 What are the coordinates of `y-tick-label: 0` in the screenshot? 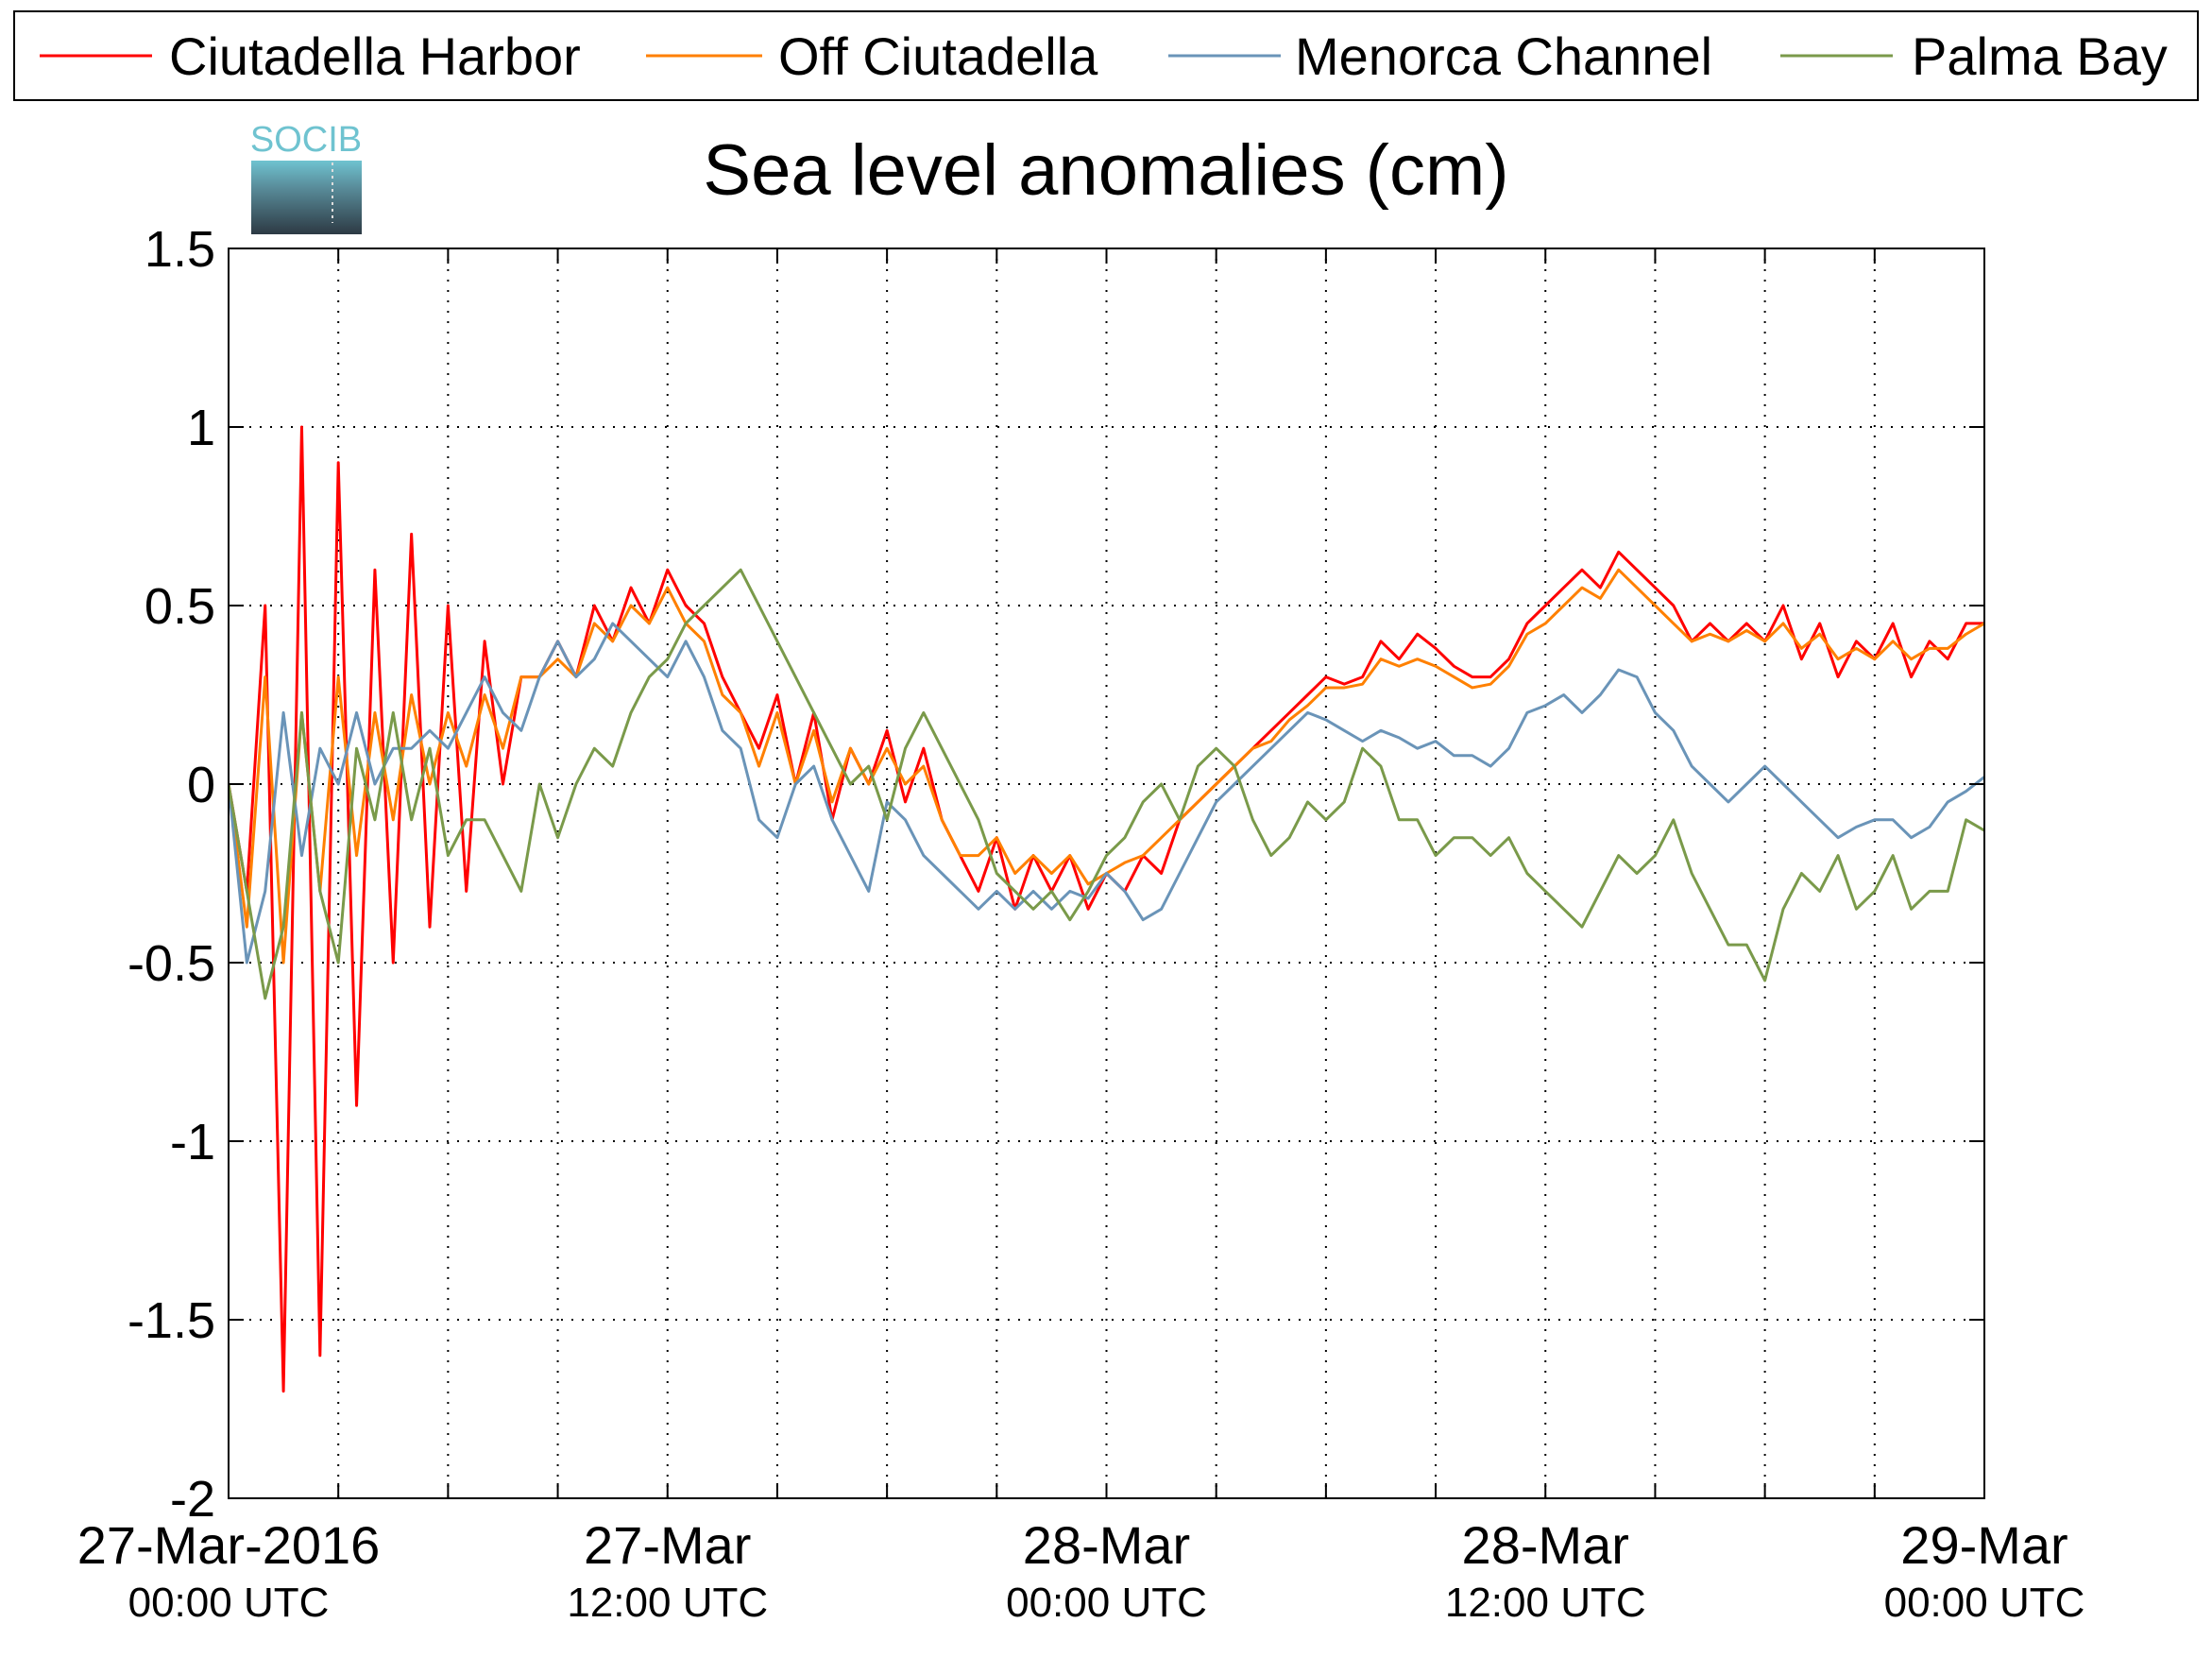 It's located at (201, 785).